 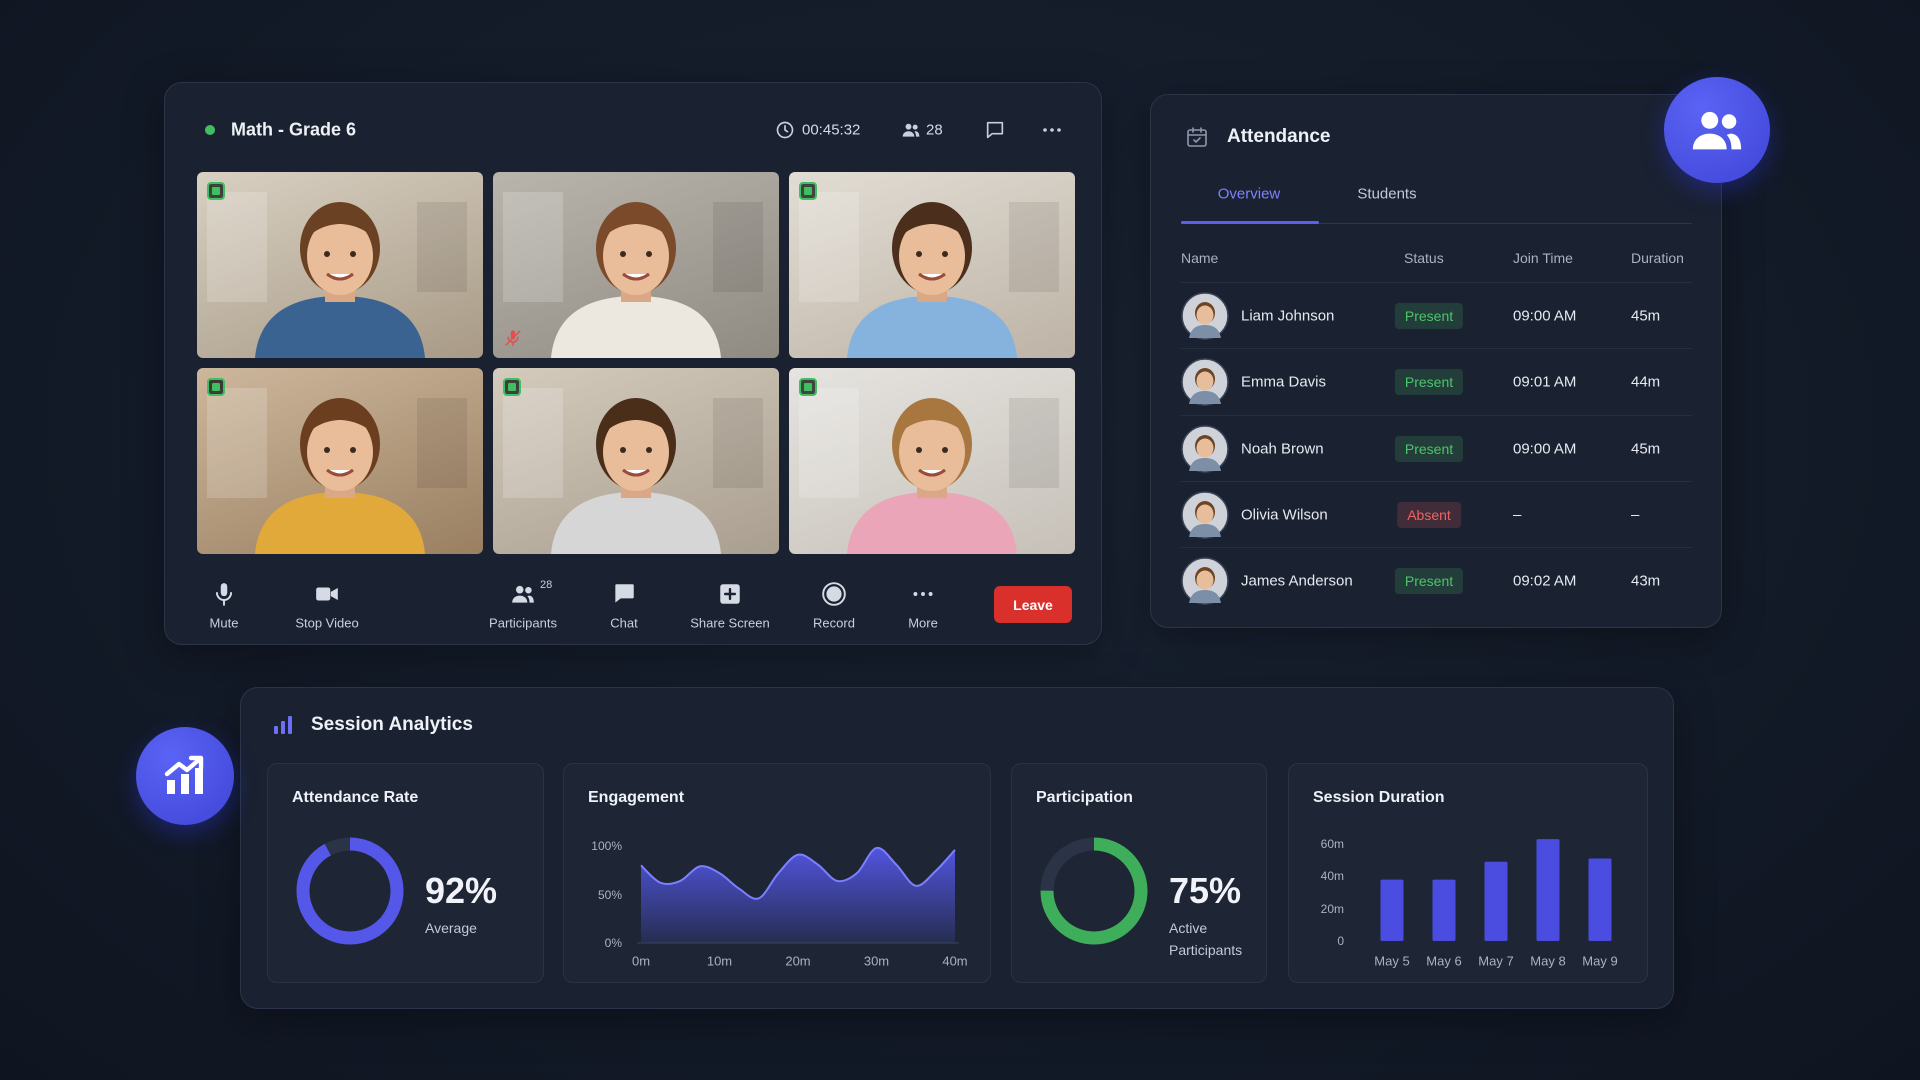 What do you see at coordinates (730, 623) in the screenshot?
I see `toolbar-label: Share Screen` at bounding box center [730, 623].